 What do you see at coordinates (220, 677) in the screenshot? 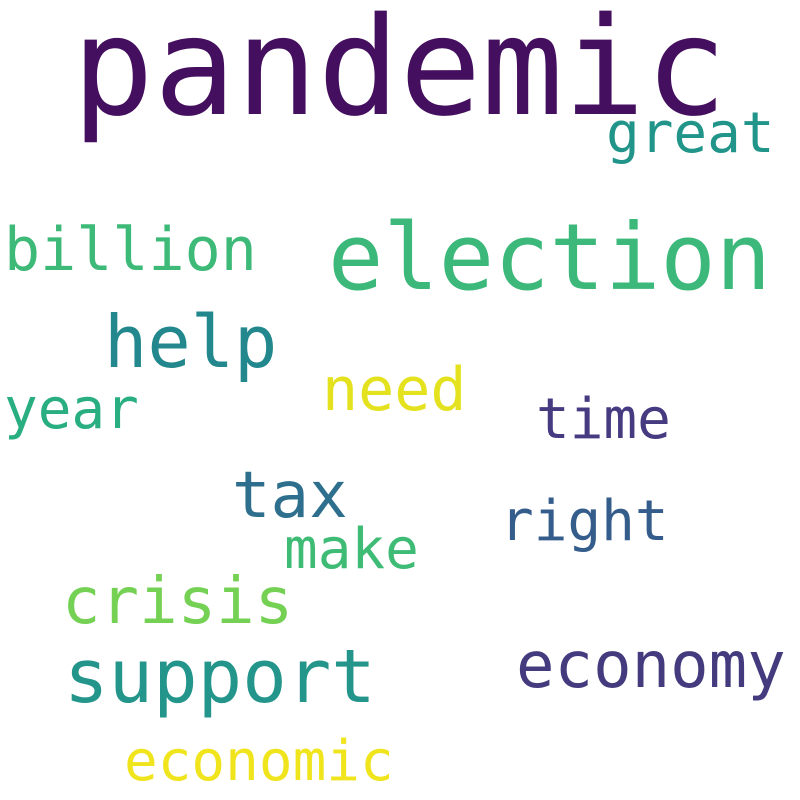
I see `word-support: support` at bounding box center [220, 677].